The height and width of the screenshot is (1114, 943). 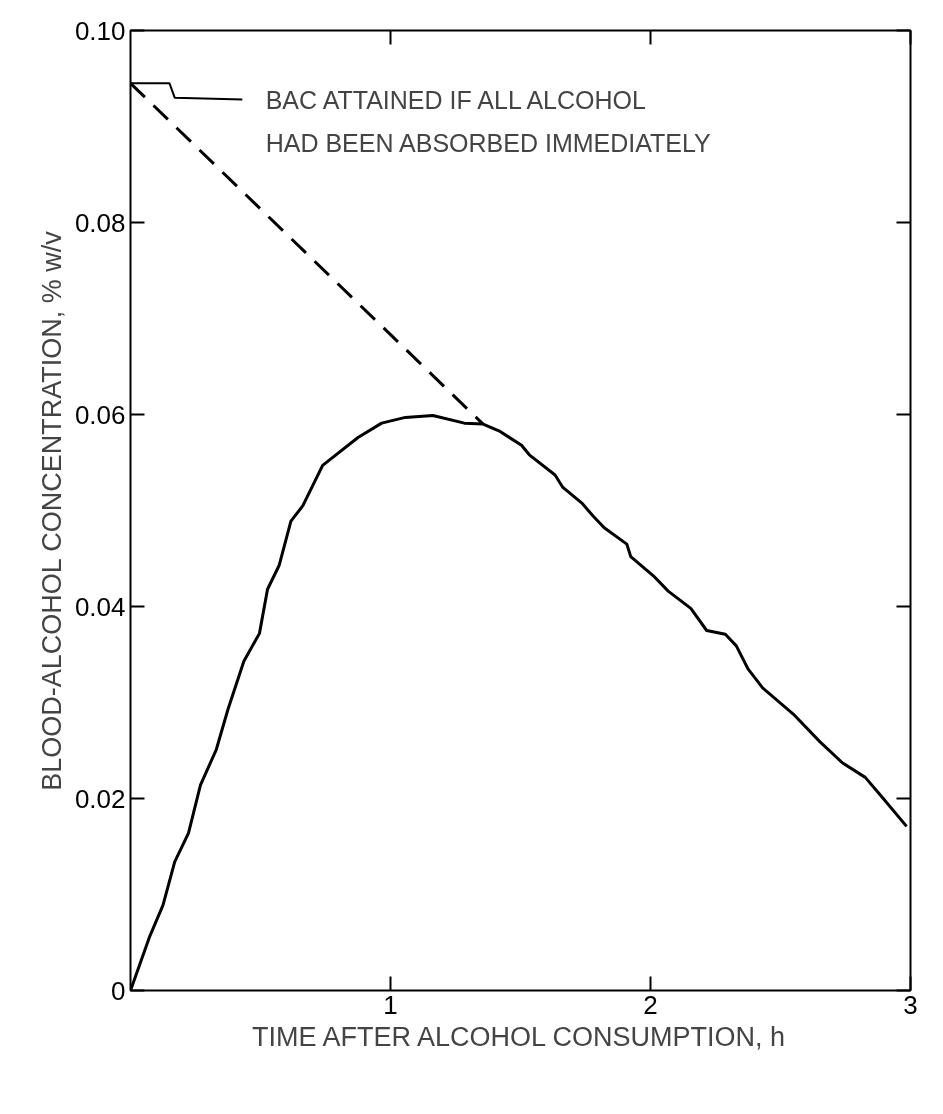 What do you see at coordinates (100, 606) in the screenshot?
I see `y-tick-label: 0.04` at bounding box center [100, 606].